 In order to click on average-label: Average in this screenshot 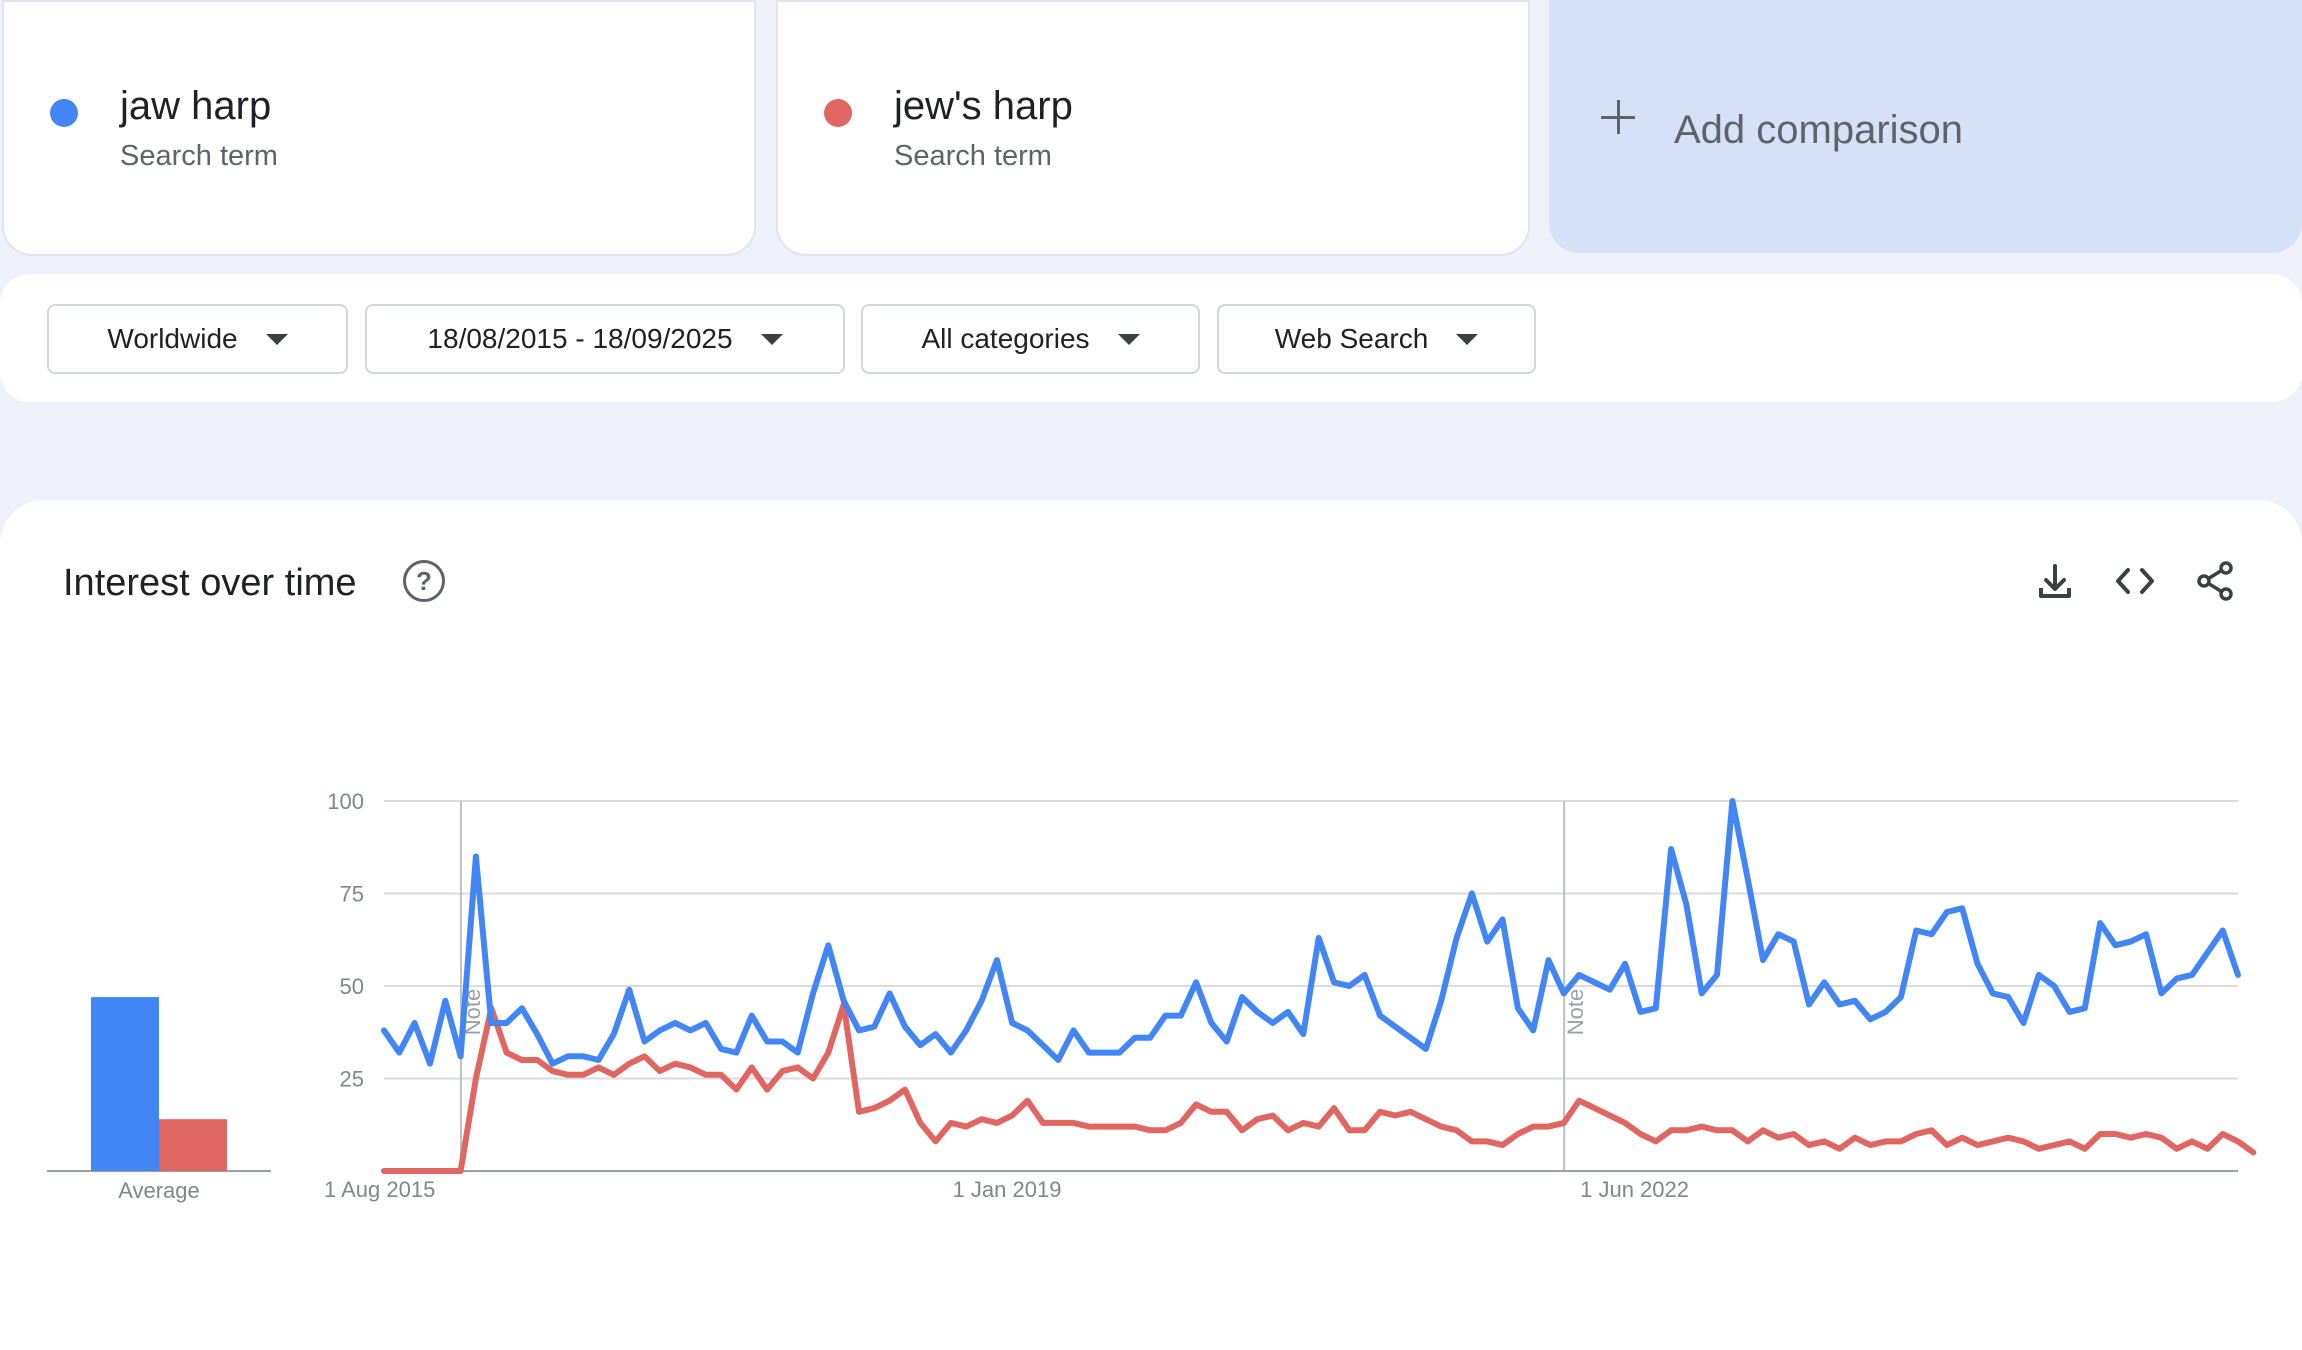, I will do `click(159, 1190)`.